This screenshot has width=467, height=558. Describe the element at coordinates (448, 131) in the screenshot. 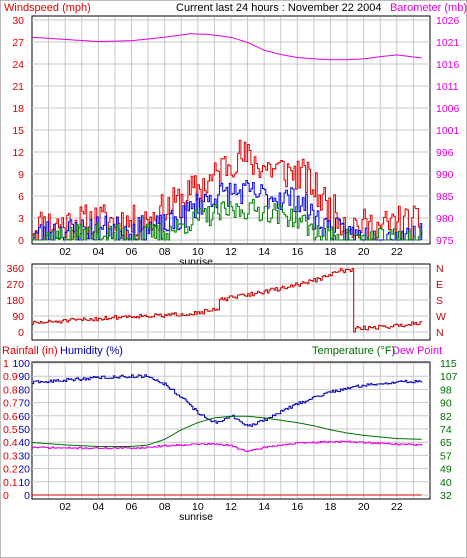

I see `right-axis-ticks: 975 980 985 990 996 1001 1006 1011 1016 1021 1026` at that location.